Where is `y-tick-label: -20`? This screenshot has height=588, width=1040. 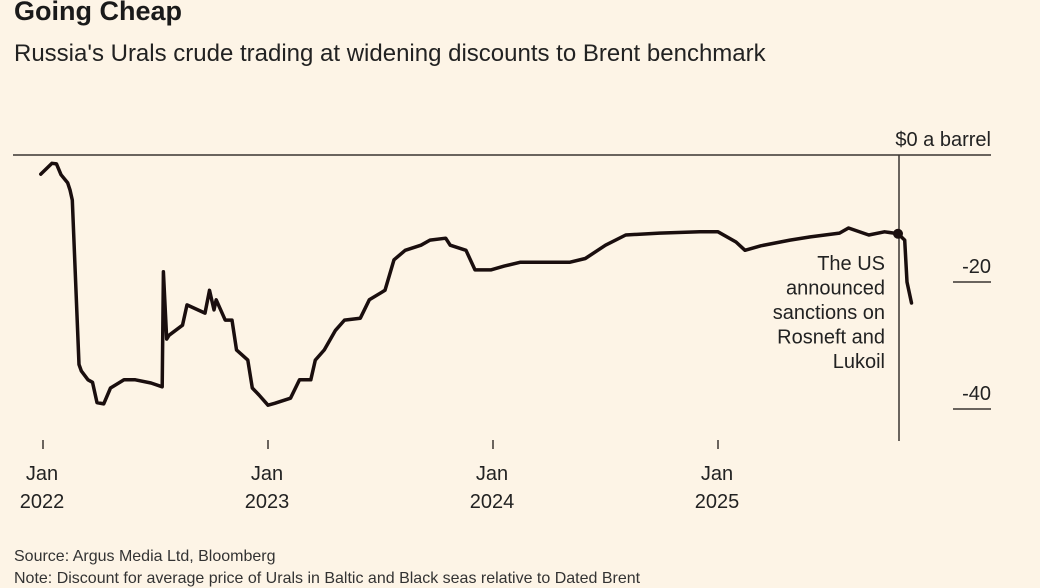
y-tick-label: -20 is located at coordinates (976, 267).